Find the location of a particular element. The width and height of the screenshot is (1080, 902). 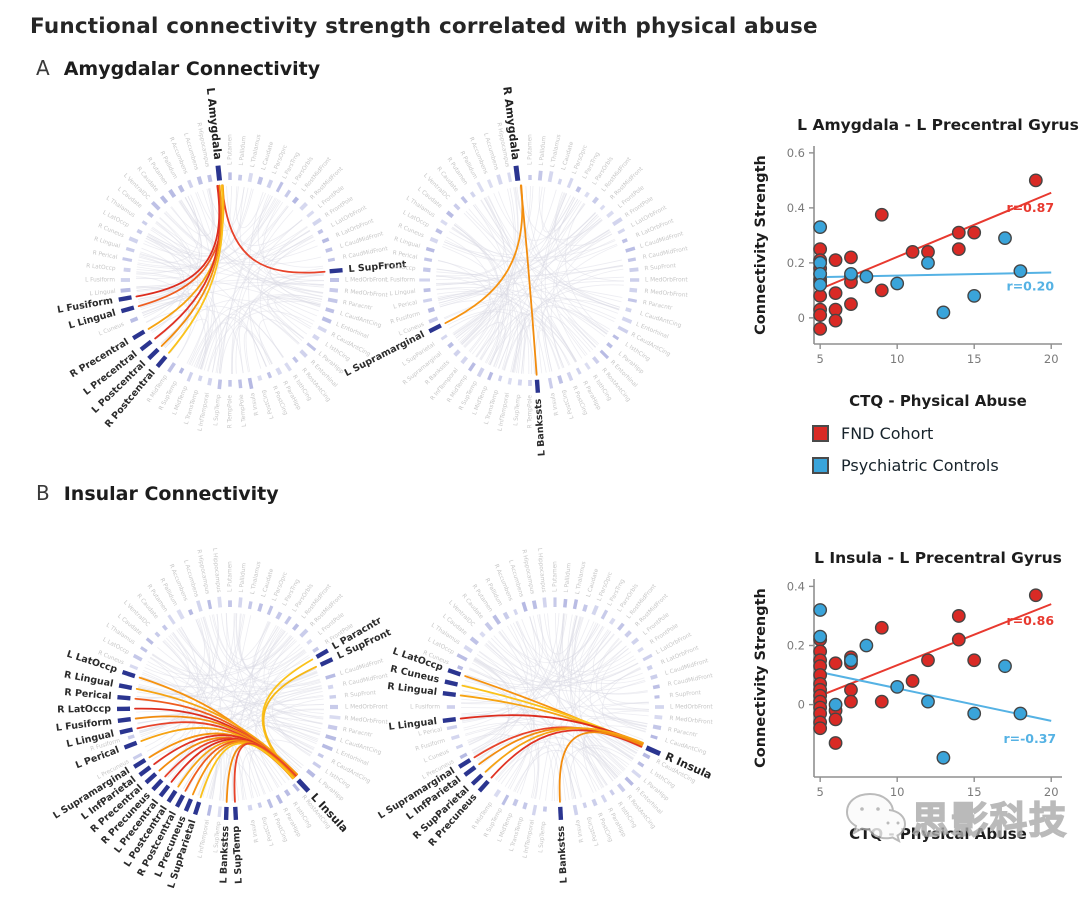

region-label-faint: R Perical is located at coordinates (405, 255).